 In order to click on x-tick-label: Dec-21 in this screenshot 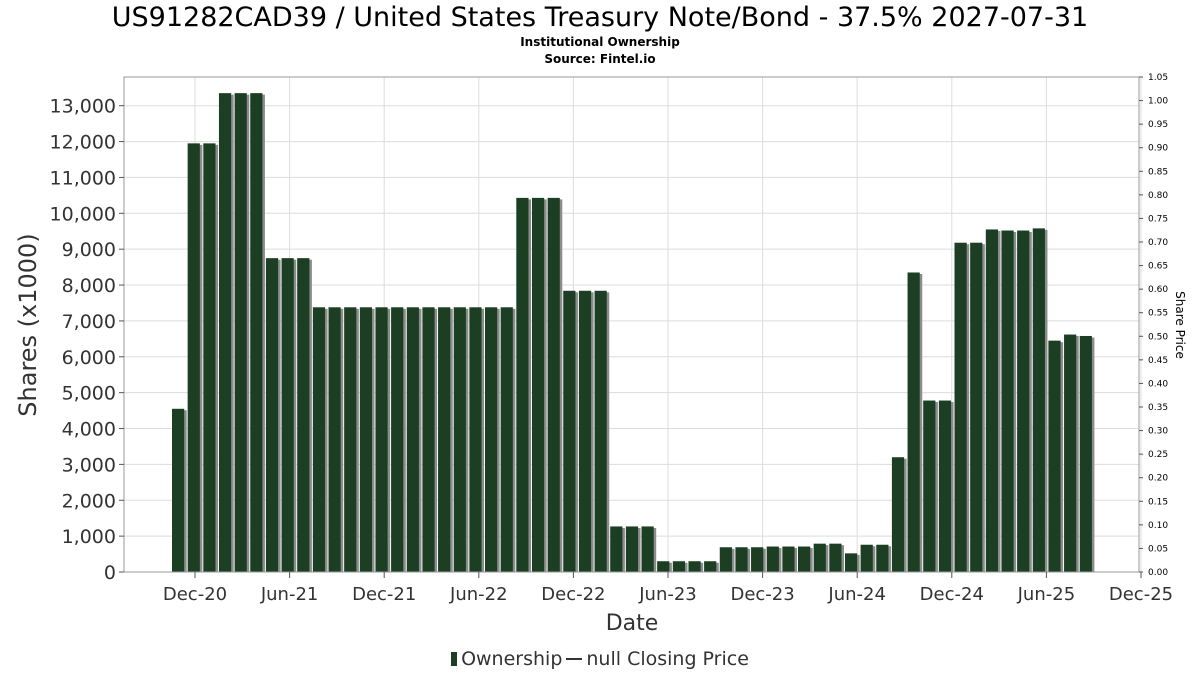, I will do `click(384, 594)`.